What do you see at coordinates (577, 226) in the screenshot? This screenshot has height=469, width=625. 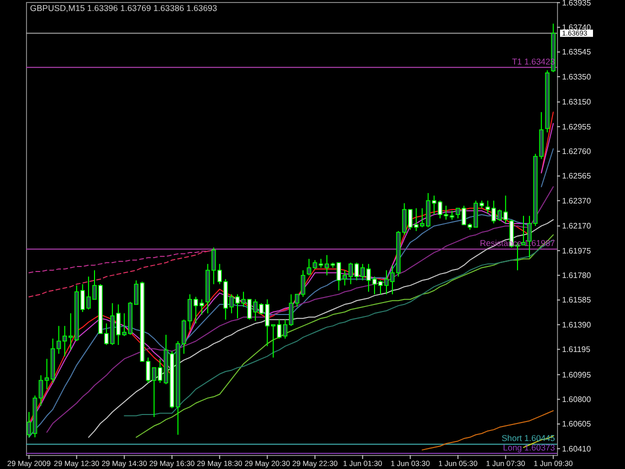 I see `y-tick-label: 1.62170` at bounding box center [577, 226].